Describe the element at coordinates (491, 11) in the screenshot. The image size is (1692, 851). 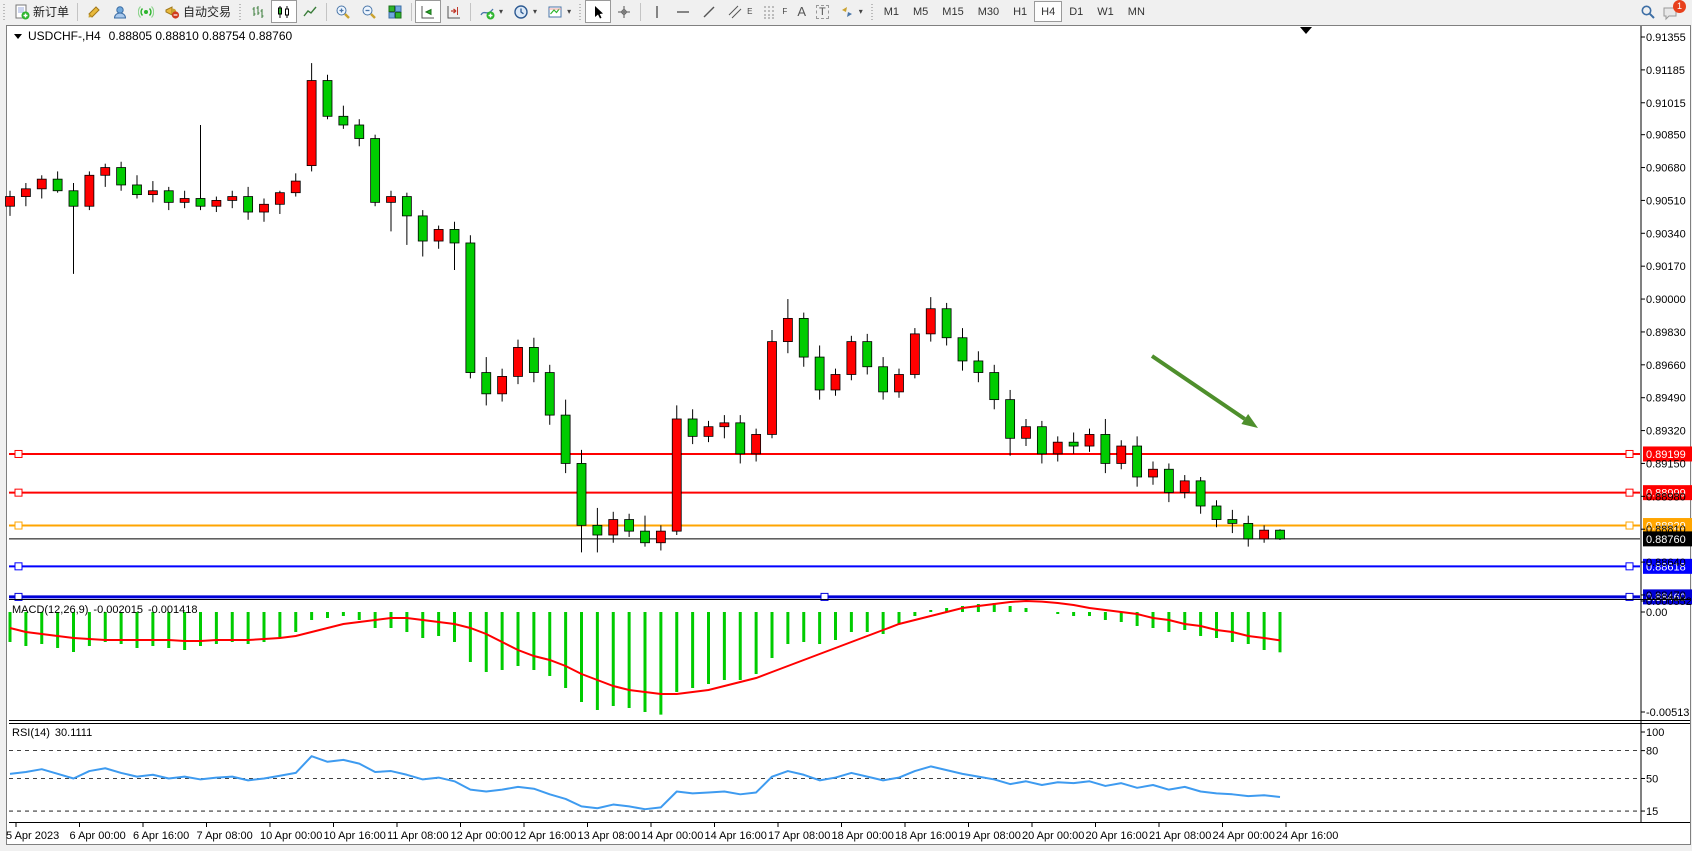
I see `indicators-button: ▾` at that location.